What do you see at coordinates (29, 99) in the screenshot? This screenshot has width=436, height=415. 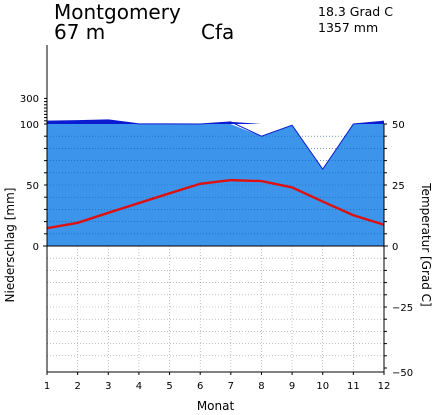 I see `left-tick-label: 300` at bounding box center [29, 99].